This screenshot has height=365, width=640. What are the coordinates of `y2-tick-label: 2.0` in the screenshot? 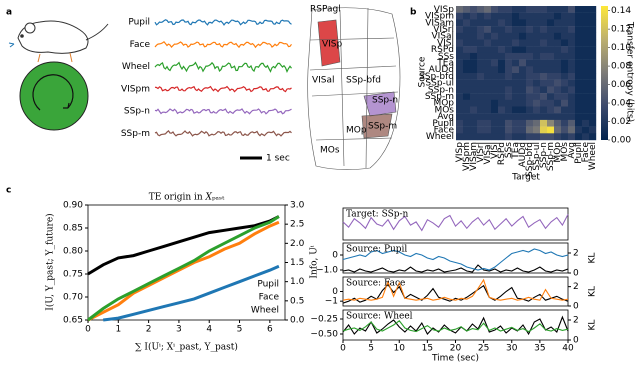 It's located at (297, 244).